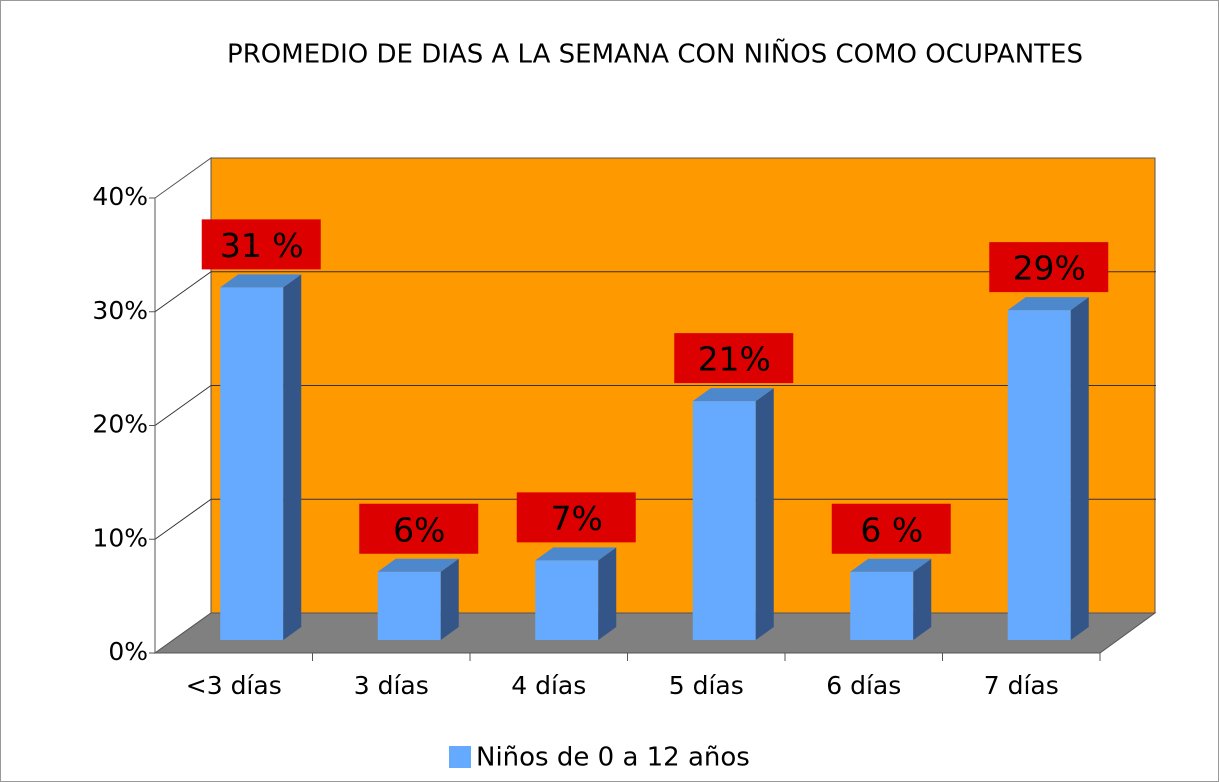 This screenshot has width=1219, height=782. I want to click on value-label: 31 %, so click(262, 245).